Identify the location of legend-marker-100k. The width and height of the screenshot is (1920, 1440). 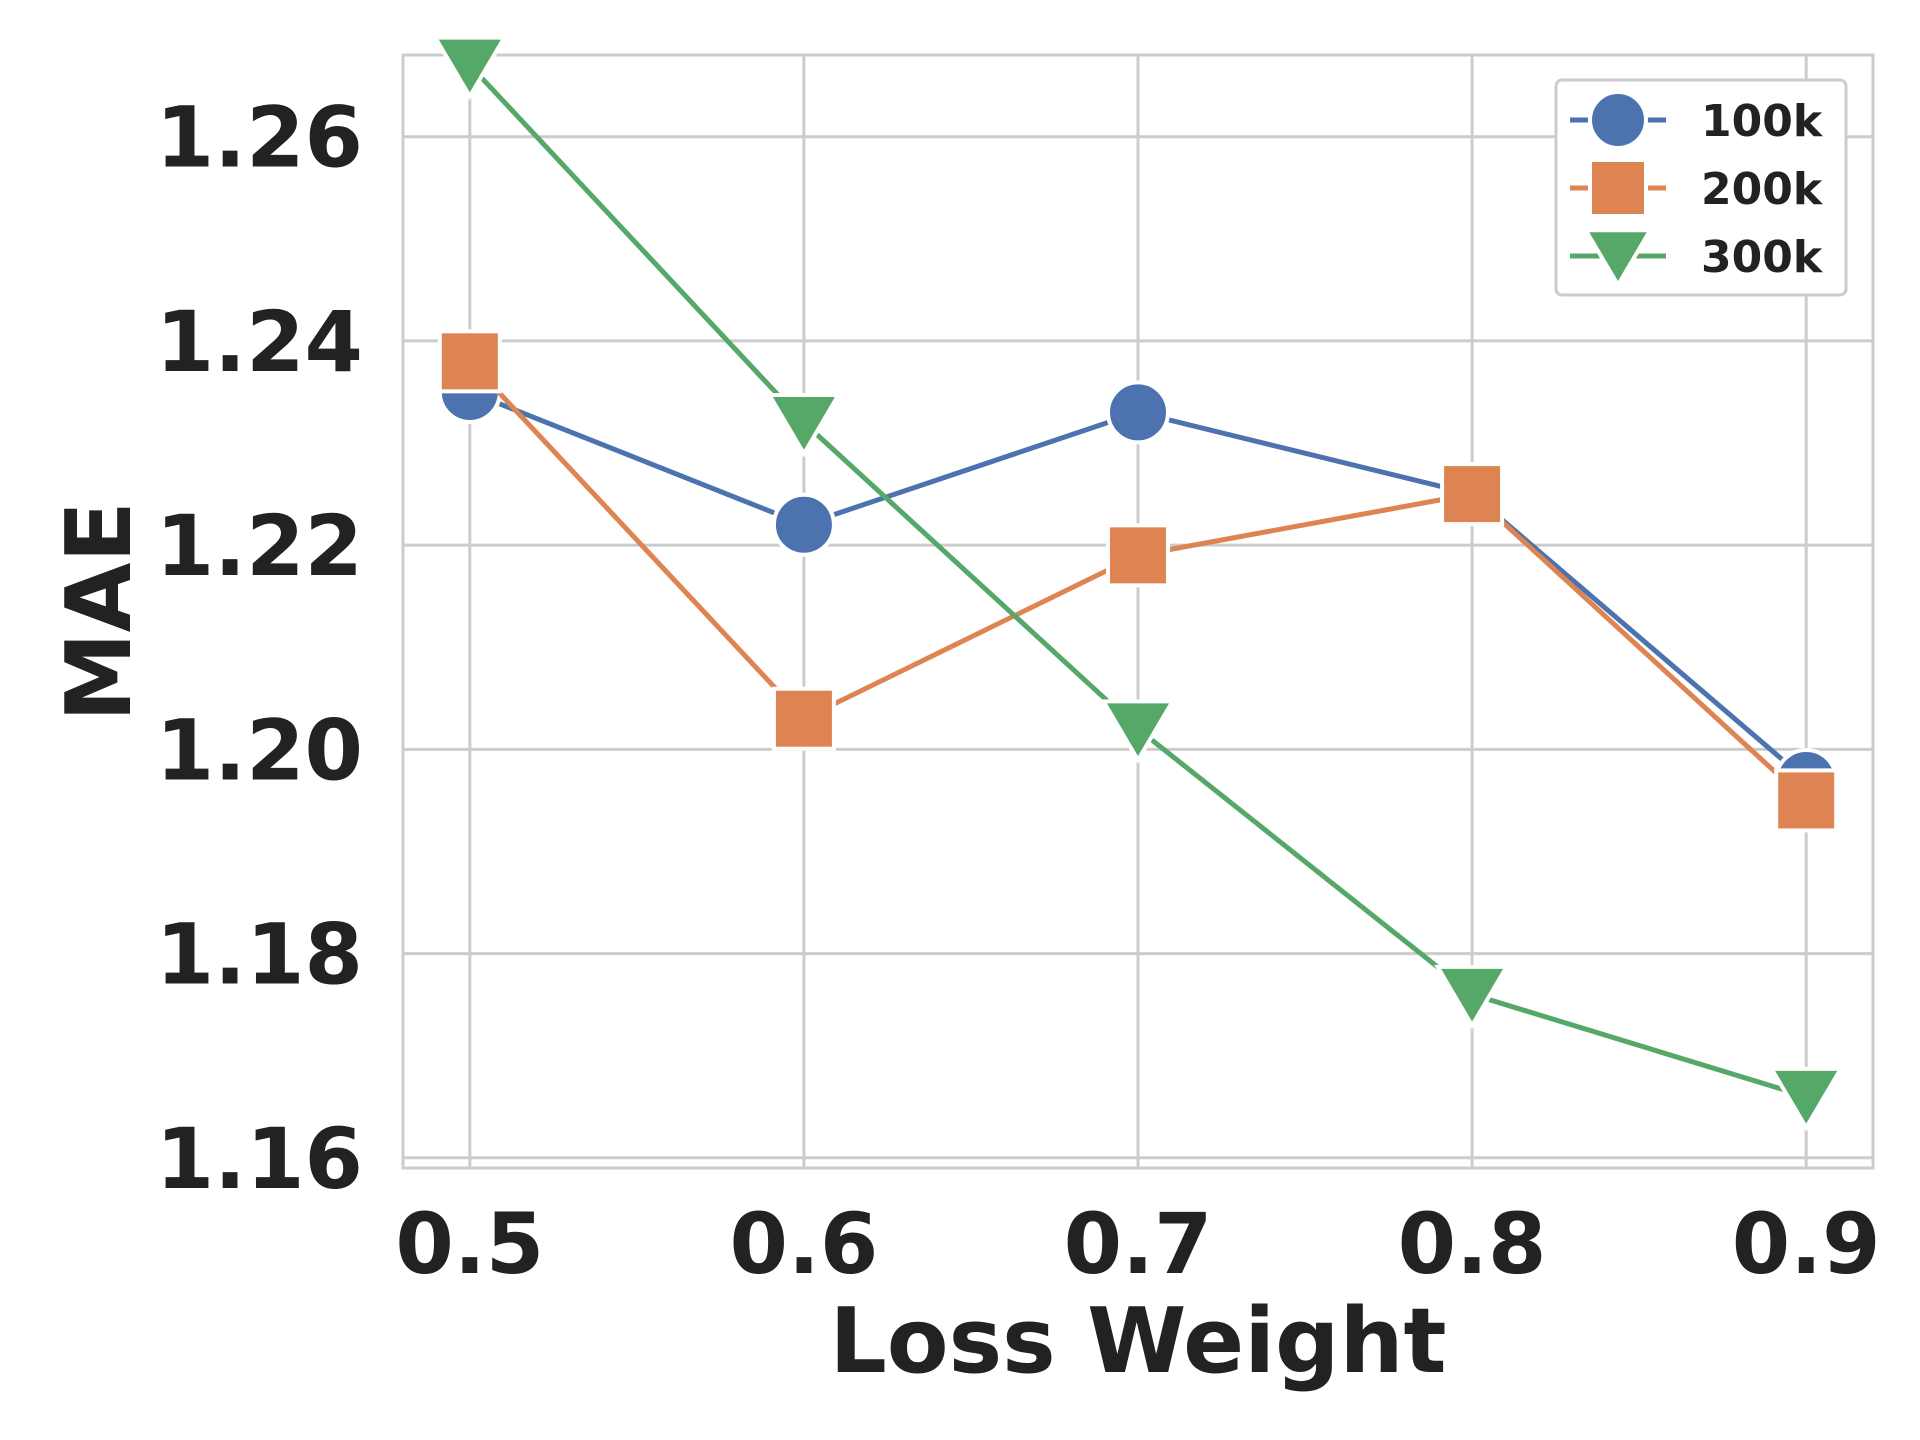
(1618, 120).